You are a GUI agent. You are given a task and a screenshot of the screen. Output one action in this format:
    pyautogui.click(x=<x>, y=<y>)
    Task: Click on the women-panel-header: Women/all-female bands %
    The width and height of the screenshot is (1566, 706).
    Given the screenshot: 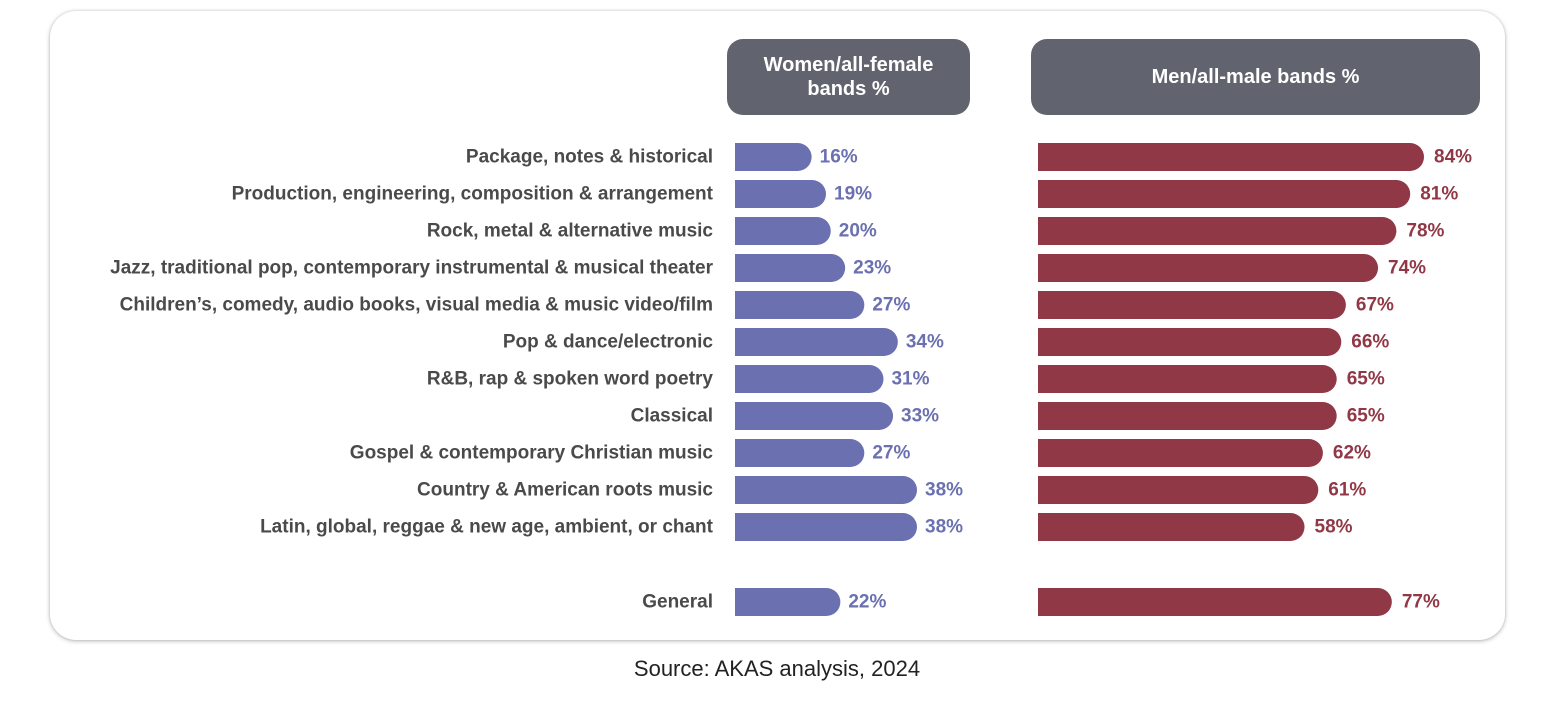 What is the action you would take?
    pyautogui.click(x=848, y=77)
    